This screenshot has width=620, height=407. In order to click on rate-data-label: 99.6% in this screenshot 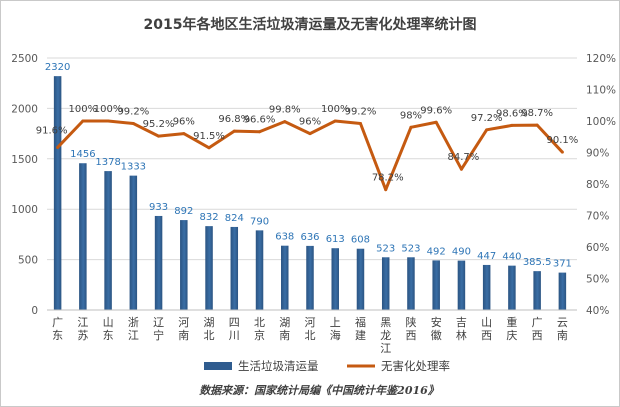, I will do `click(436, 110)`.